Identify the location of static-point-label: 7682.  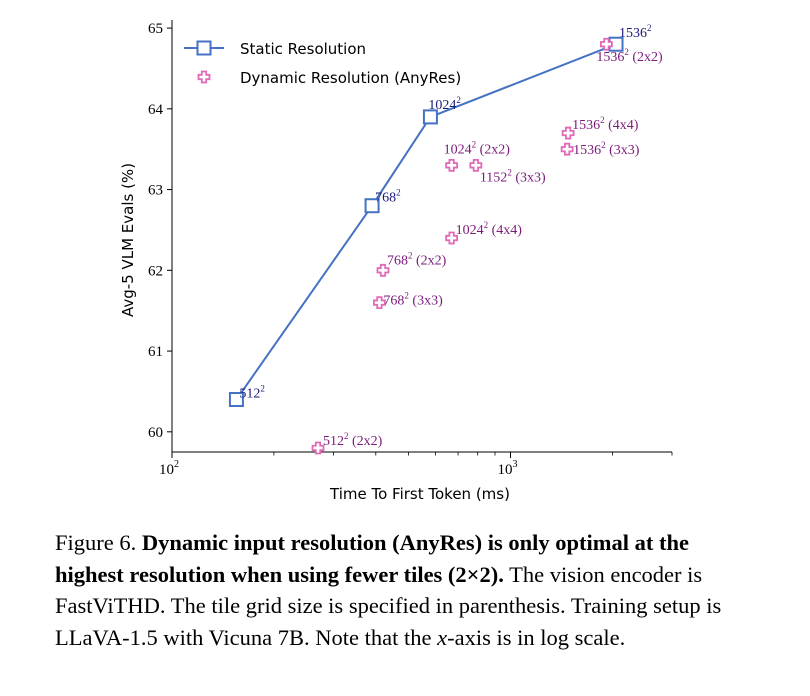
(388, 197).